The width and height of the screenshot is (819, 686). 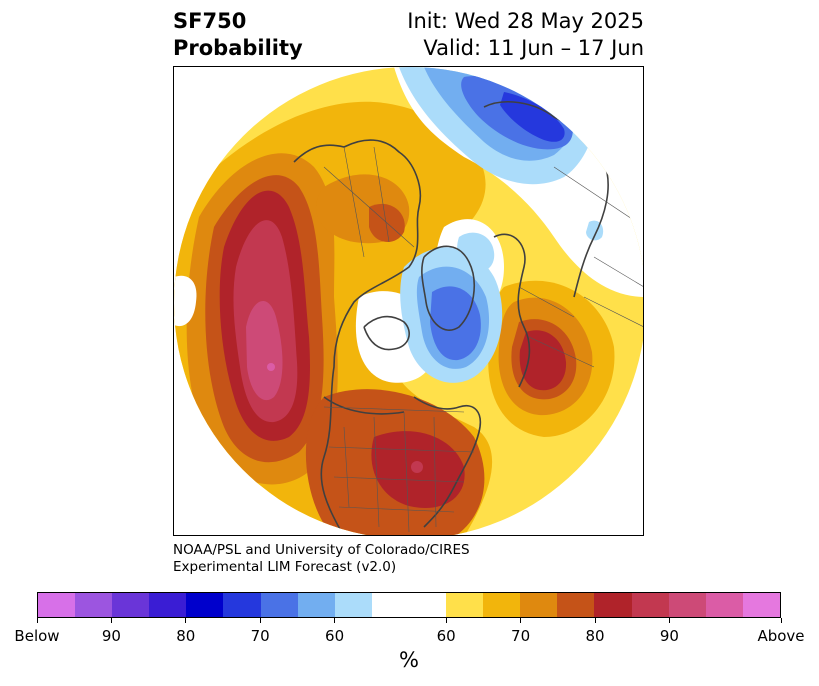 I want to click on title-line-2: Probability, so click(x=238, y=48).